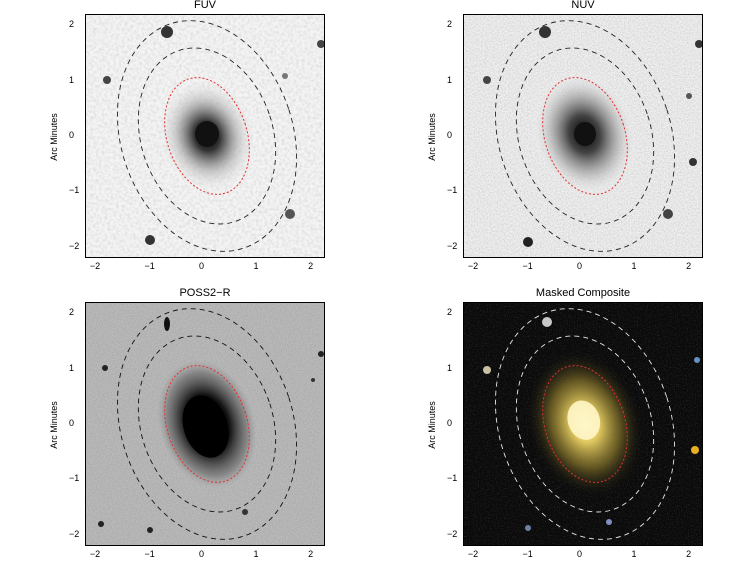 Image resolution: width=756 pixels, height=576 pixels. What do you see at coordinates (205, 5) in the screenshot?
I see `panel-title: FUV` at bounding box center [205, 5].